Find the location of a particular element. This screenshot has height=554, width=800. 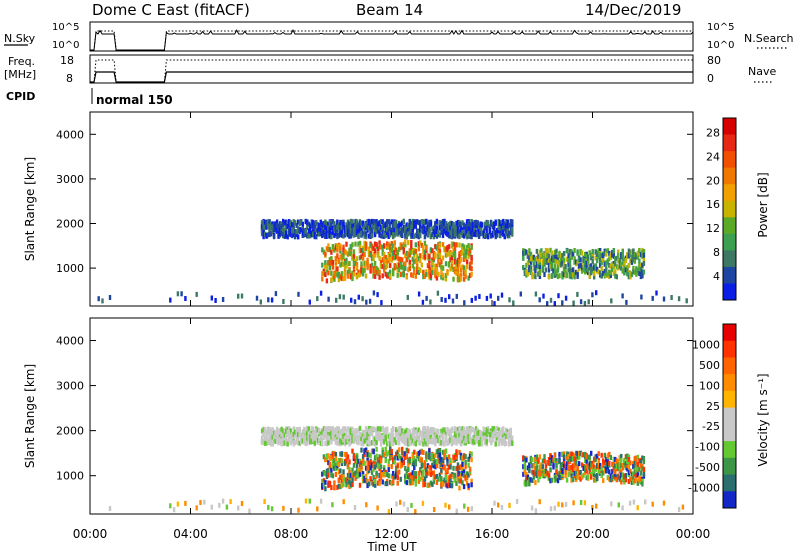

cpid-label: CPID is located at coordinates (20, 96).